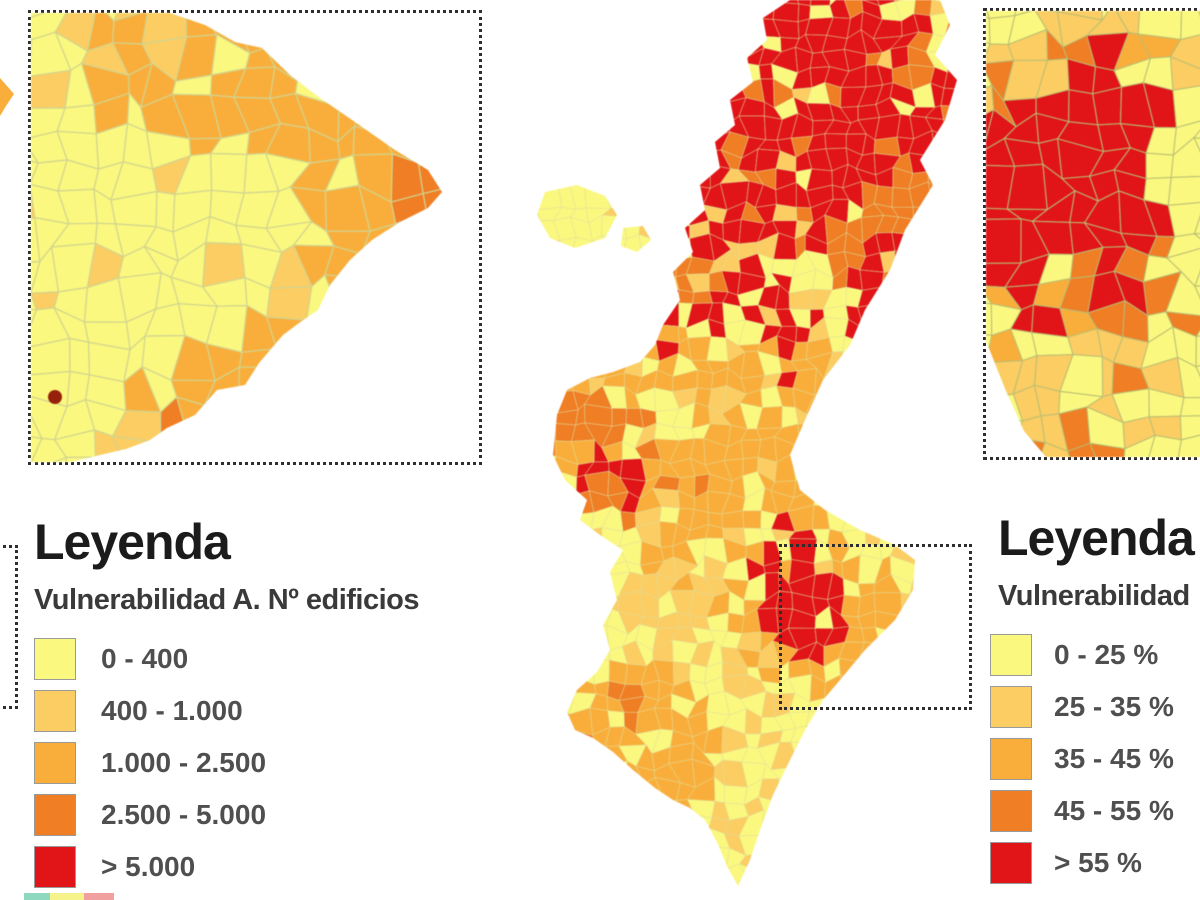  What do you see at coordinates (184, 762) in the screenshot?
I see `legend-item-label: 1.000 - 2.500` at bounding box center [184, 762].